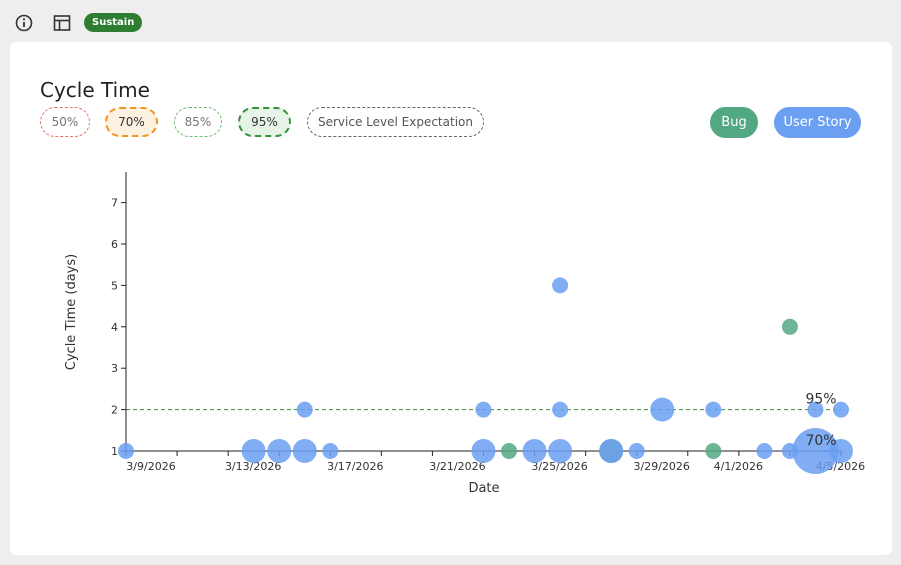  Describe the element at coordinates (114, 451) in the screenshot. I see `y-tick-label: 1` at that location.